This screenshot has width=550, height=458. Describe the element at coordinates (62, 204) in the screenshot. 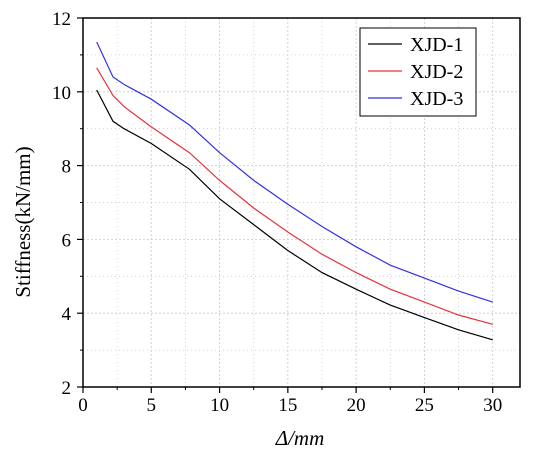

I see `y-tick-labels: 2 4 6 8 10 12` at that location.